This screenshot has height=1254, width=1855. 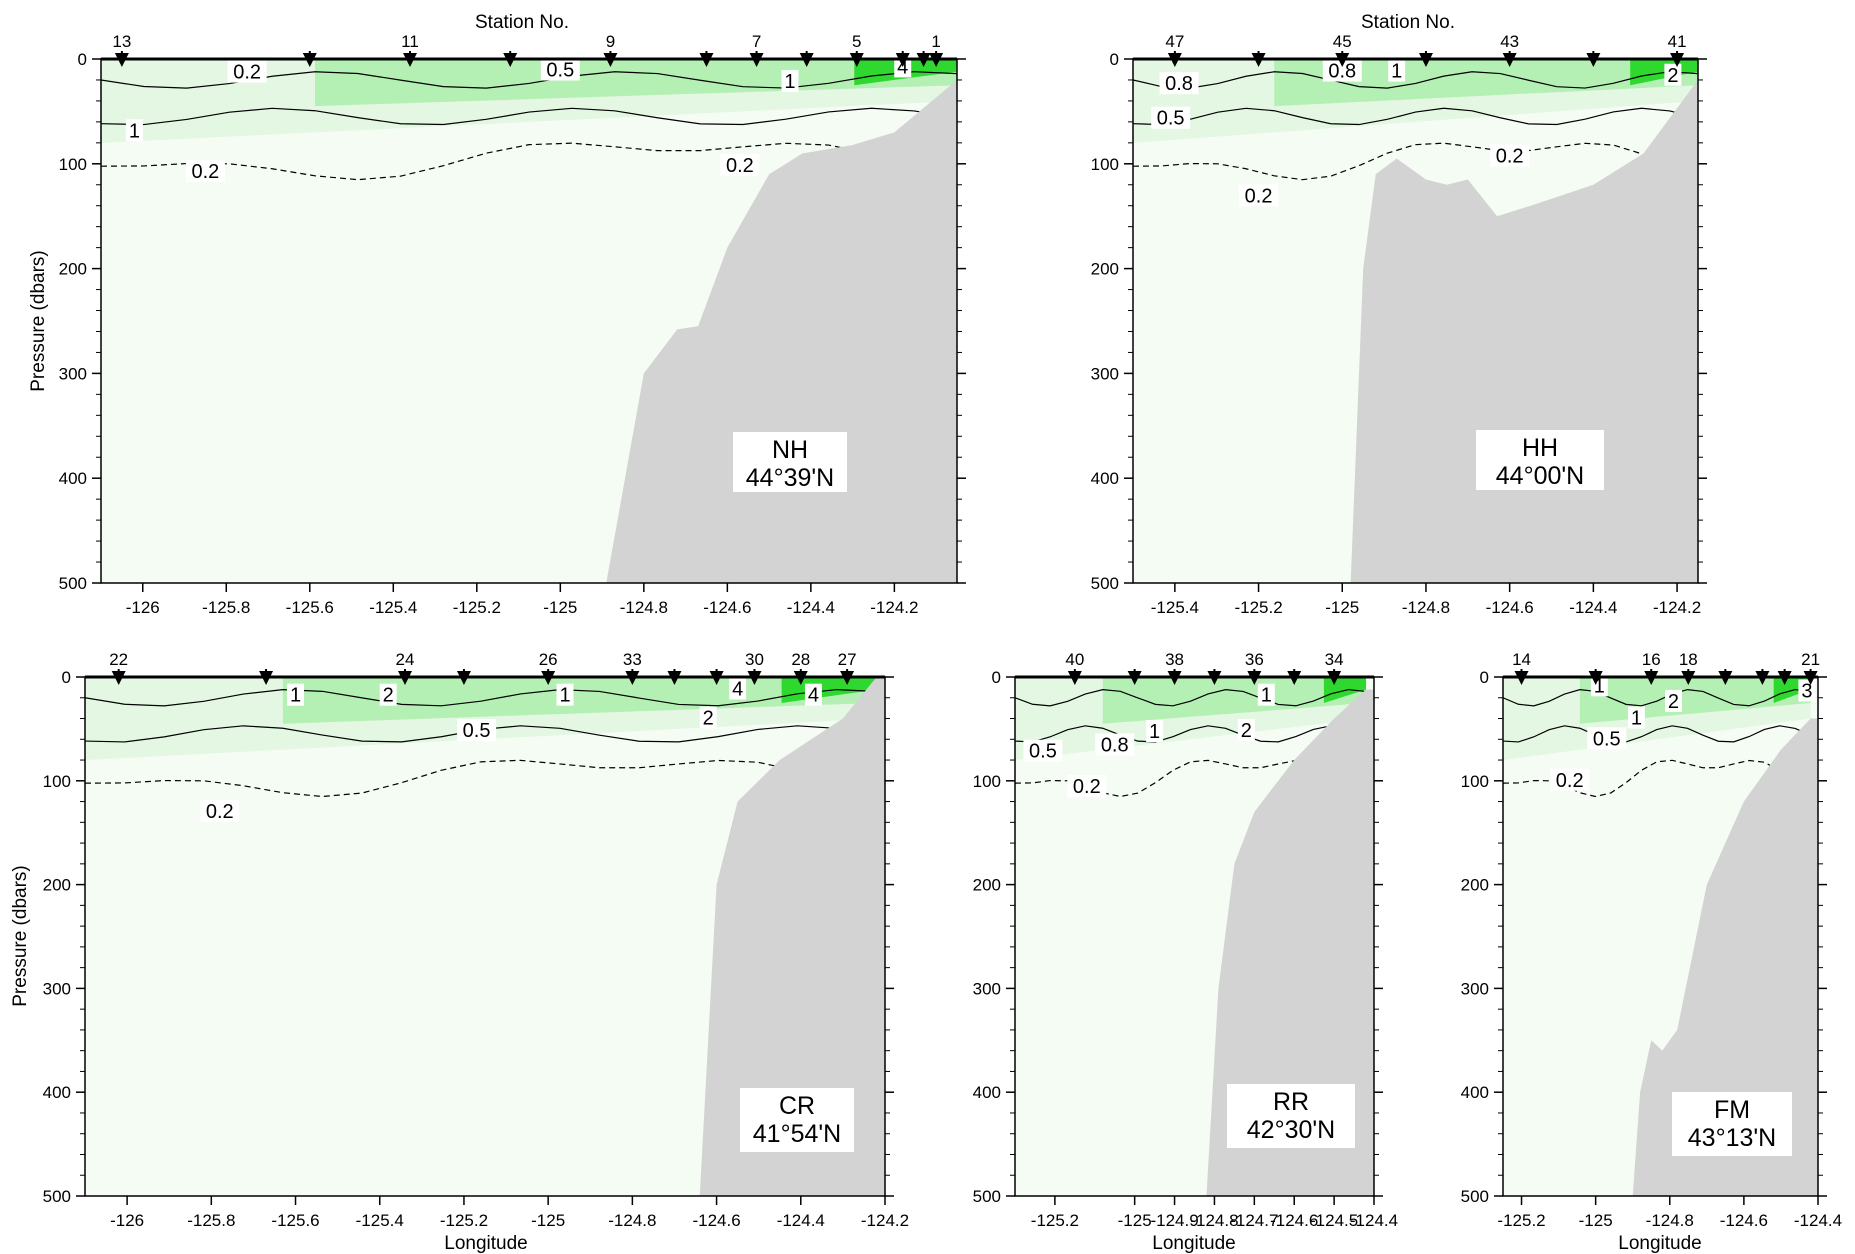 What do you see at coordinates (1374, 1220) in the screenshot?
I see `rr-x-tick-label: -124.4` at bounding box center [1374, 1220].